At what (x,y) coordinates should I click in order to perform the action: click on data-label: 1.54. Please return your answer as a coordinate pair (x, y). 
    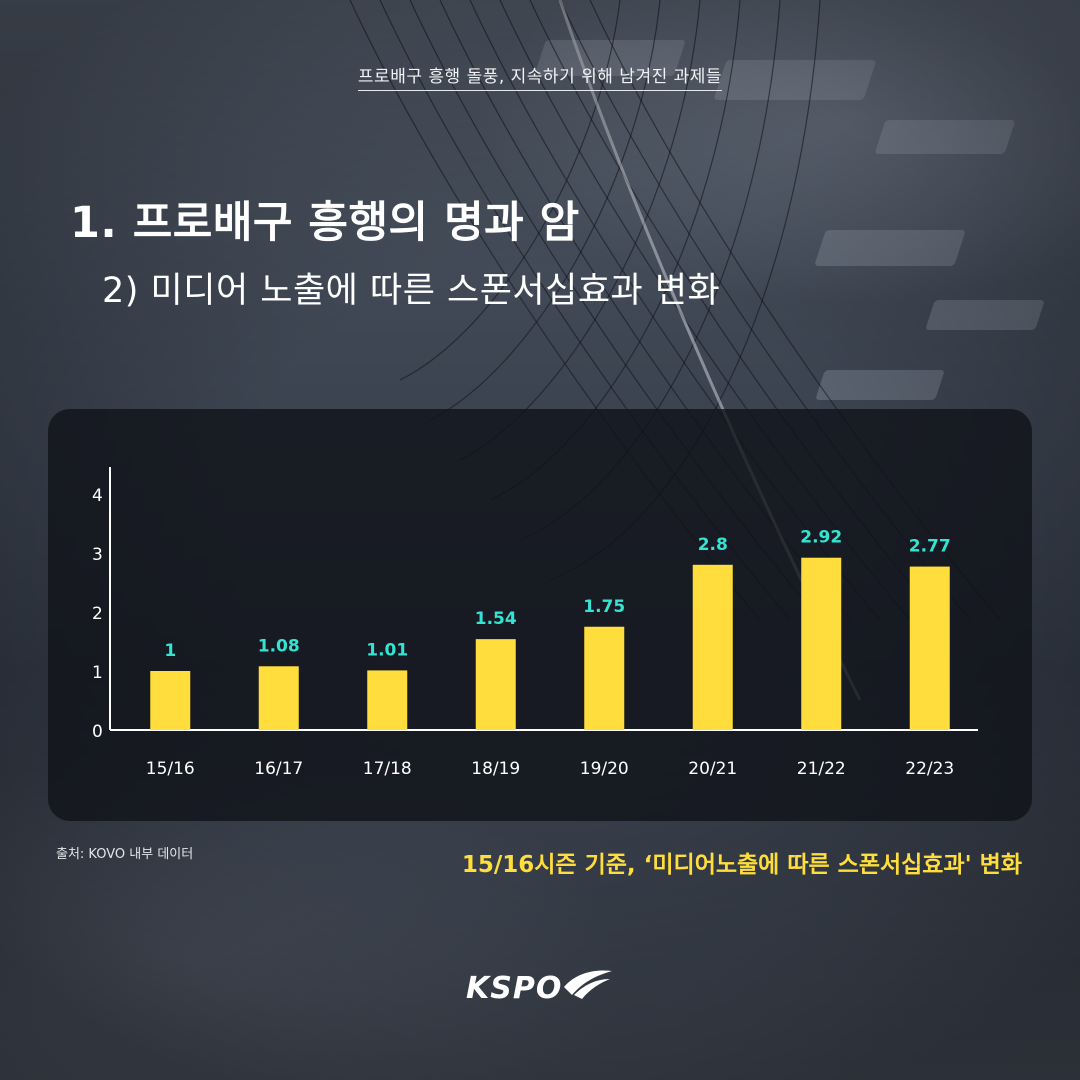
    Looking at the image, I should click on (496, 619).